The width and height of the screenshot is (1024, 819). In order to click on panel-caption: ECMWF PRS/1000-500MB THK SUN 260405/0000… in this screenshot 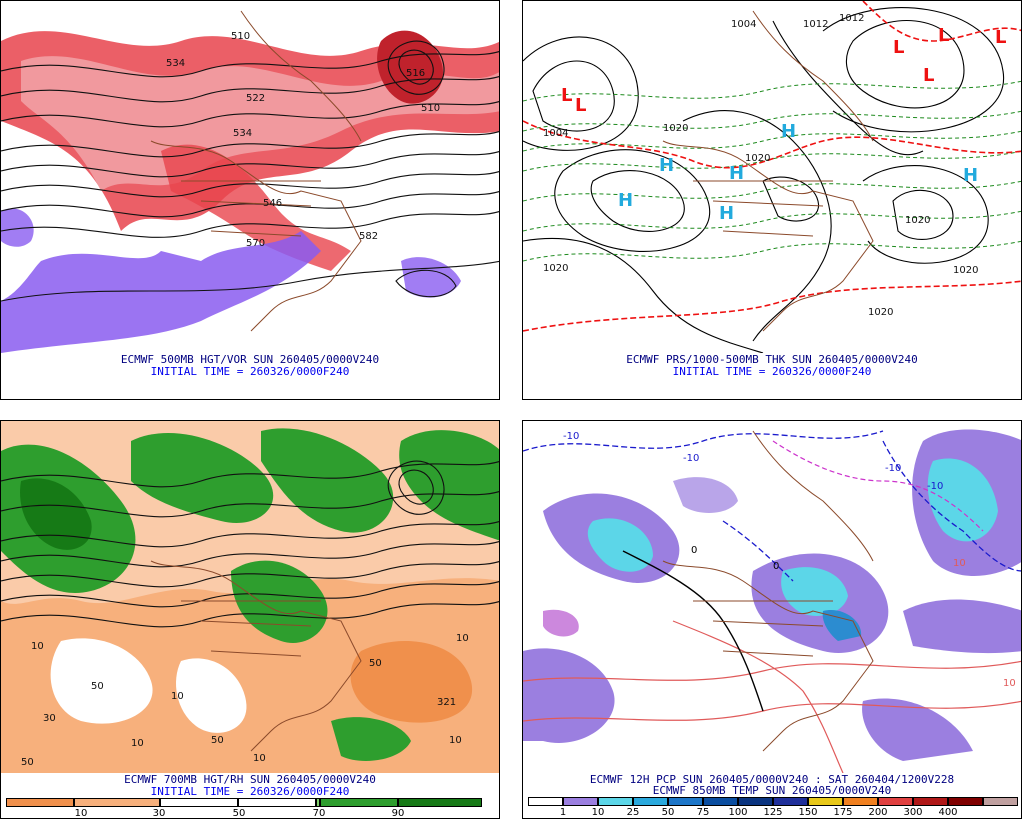, I will do `click(772, 359)`.